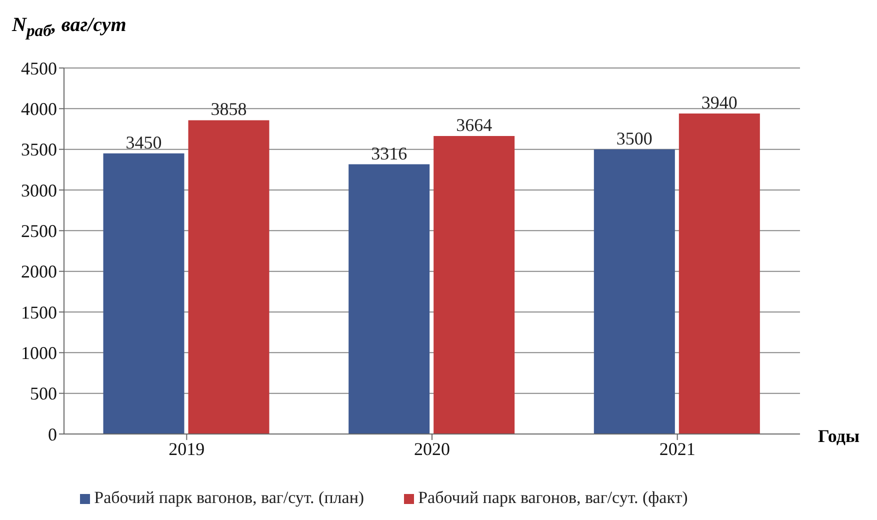 Image resolution: width=877 pixels, height=520 pixels. Describe the element at coordinates (39, 312) in the screenshot. I see `y-tick-label: 1500` at that location.